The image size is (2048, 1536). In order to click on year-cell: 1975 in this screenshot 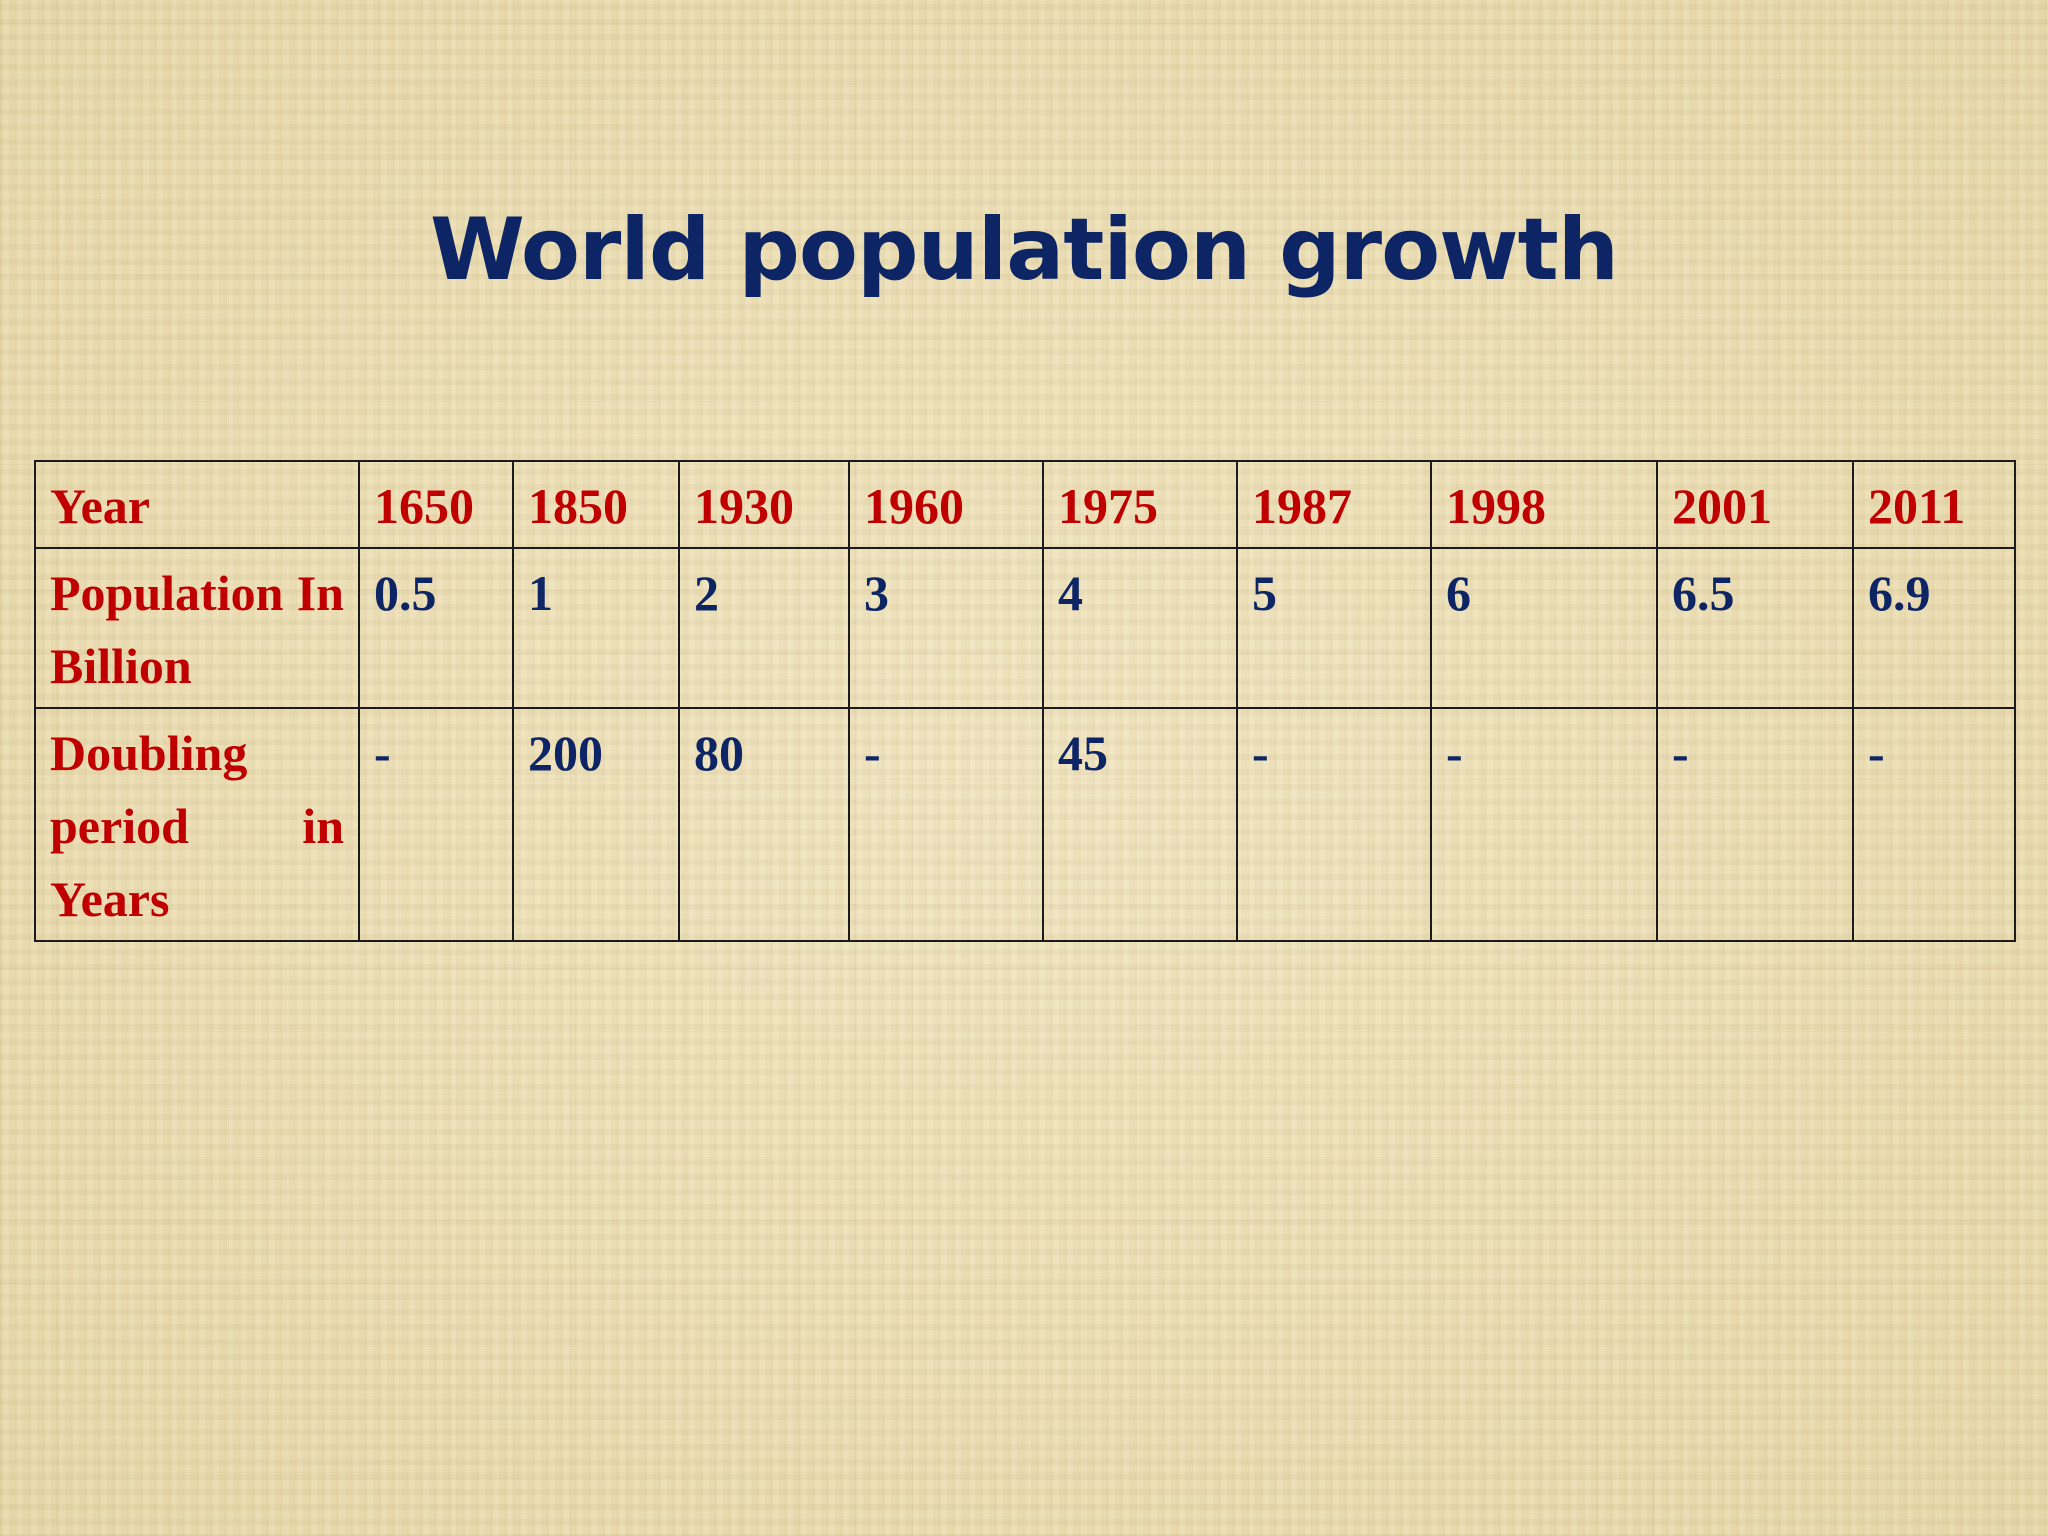, I will do `click(1140, 504)`.